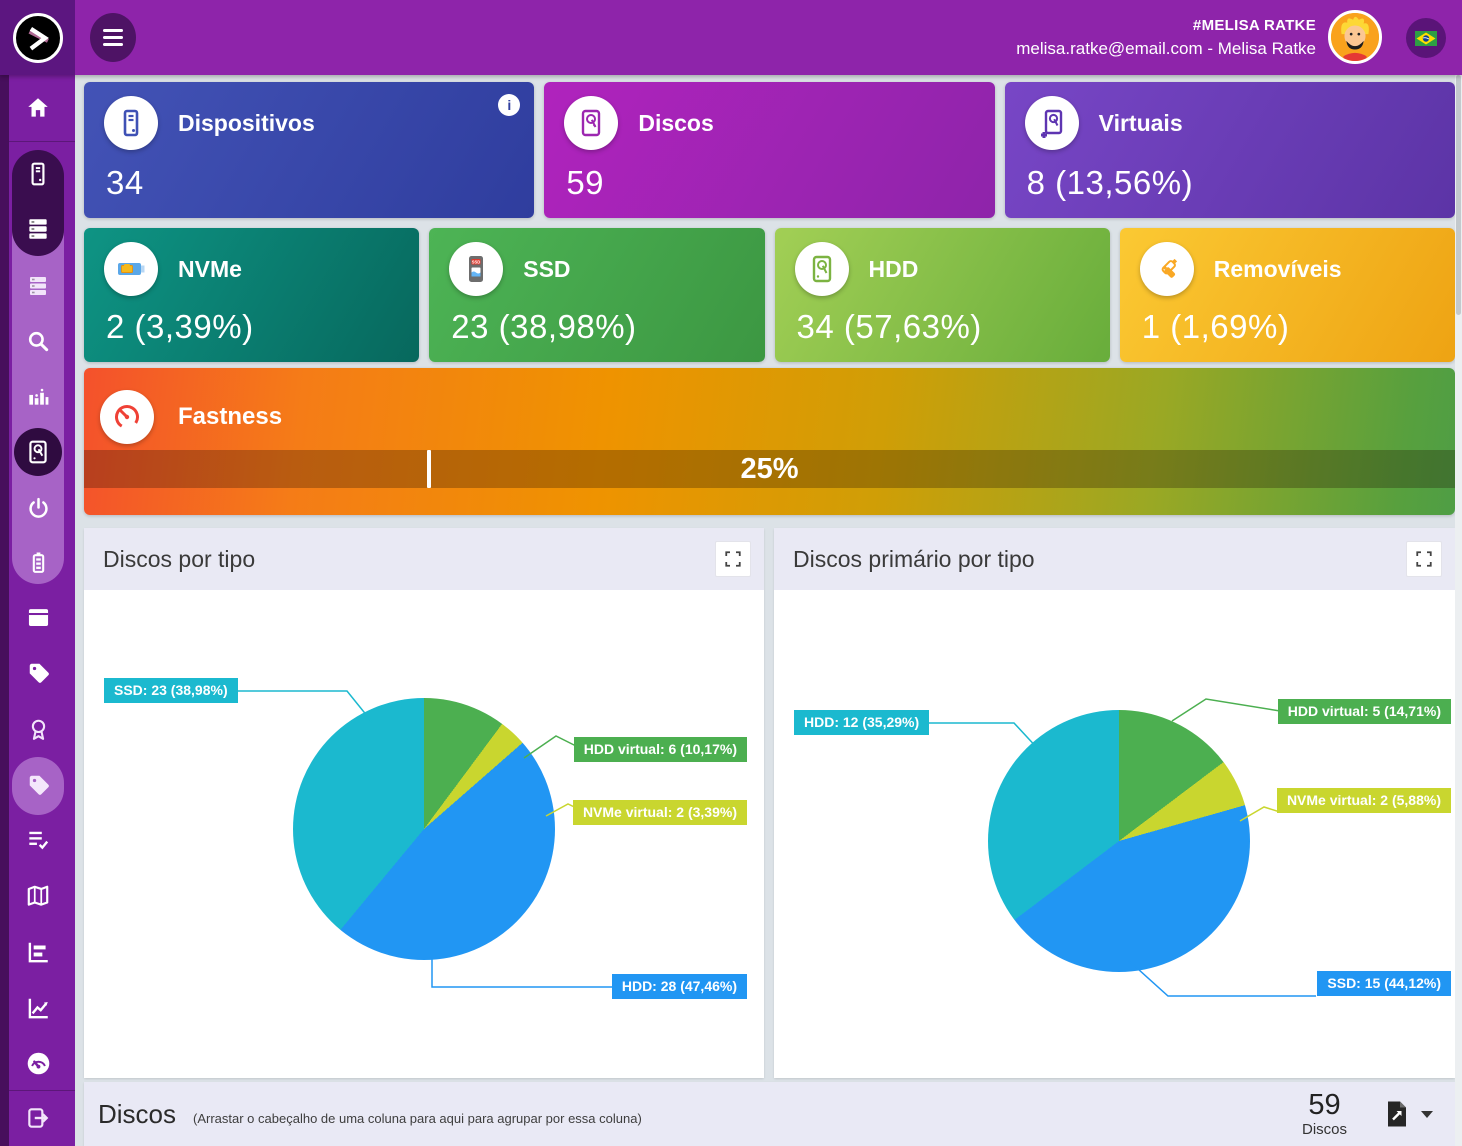 Image resolution: width=1462 pixels, height=1146 pixels. Describe the element at coordinates (1458, 610) in the screenshot. I see `vertical-scrollbar` at that location.